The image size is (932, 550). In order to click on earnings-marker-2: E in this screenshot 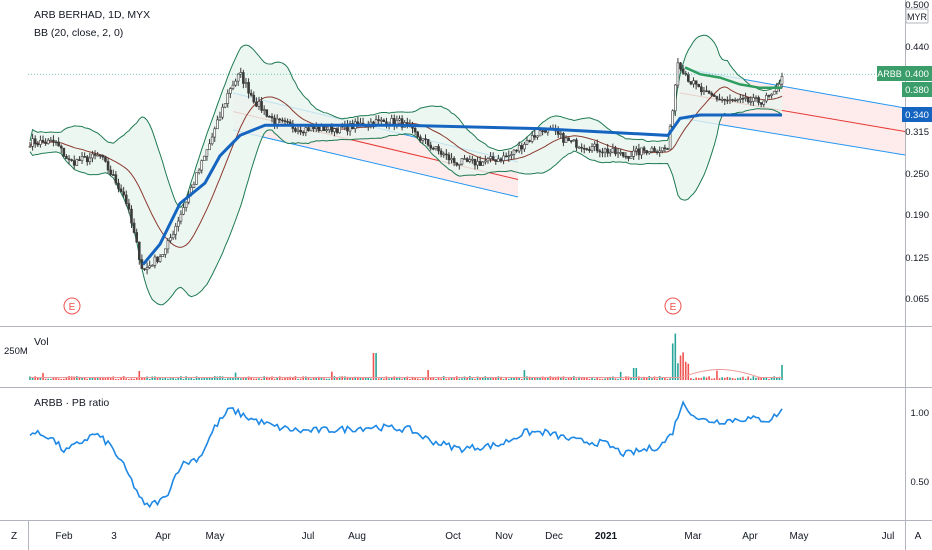, I will do `click(673, 306)`.